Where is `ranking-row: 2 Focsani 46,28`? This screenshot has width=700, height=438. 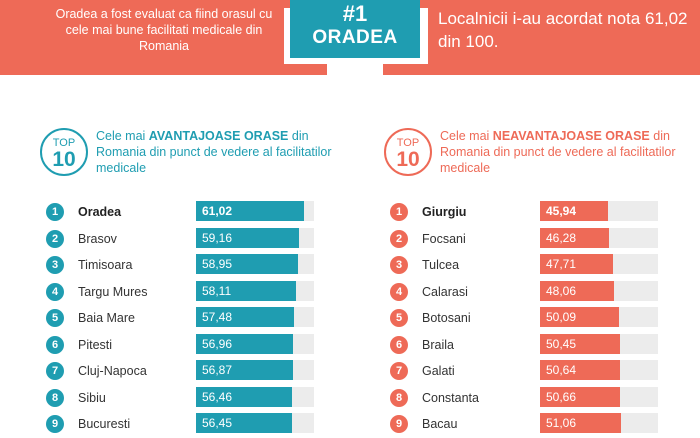
ranking-row: 2 Focsani 46,28 is located at coordinates (542, 240).